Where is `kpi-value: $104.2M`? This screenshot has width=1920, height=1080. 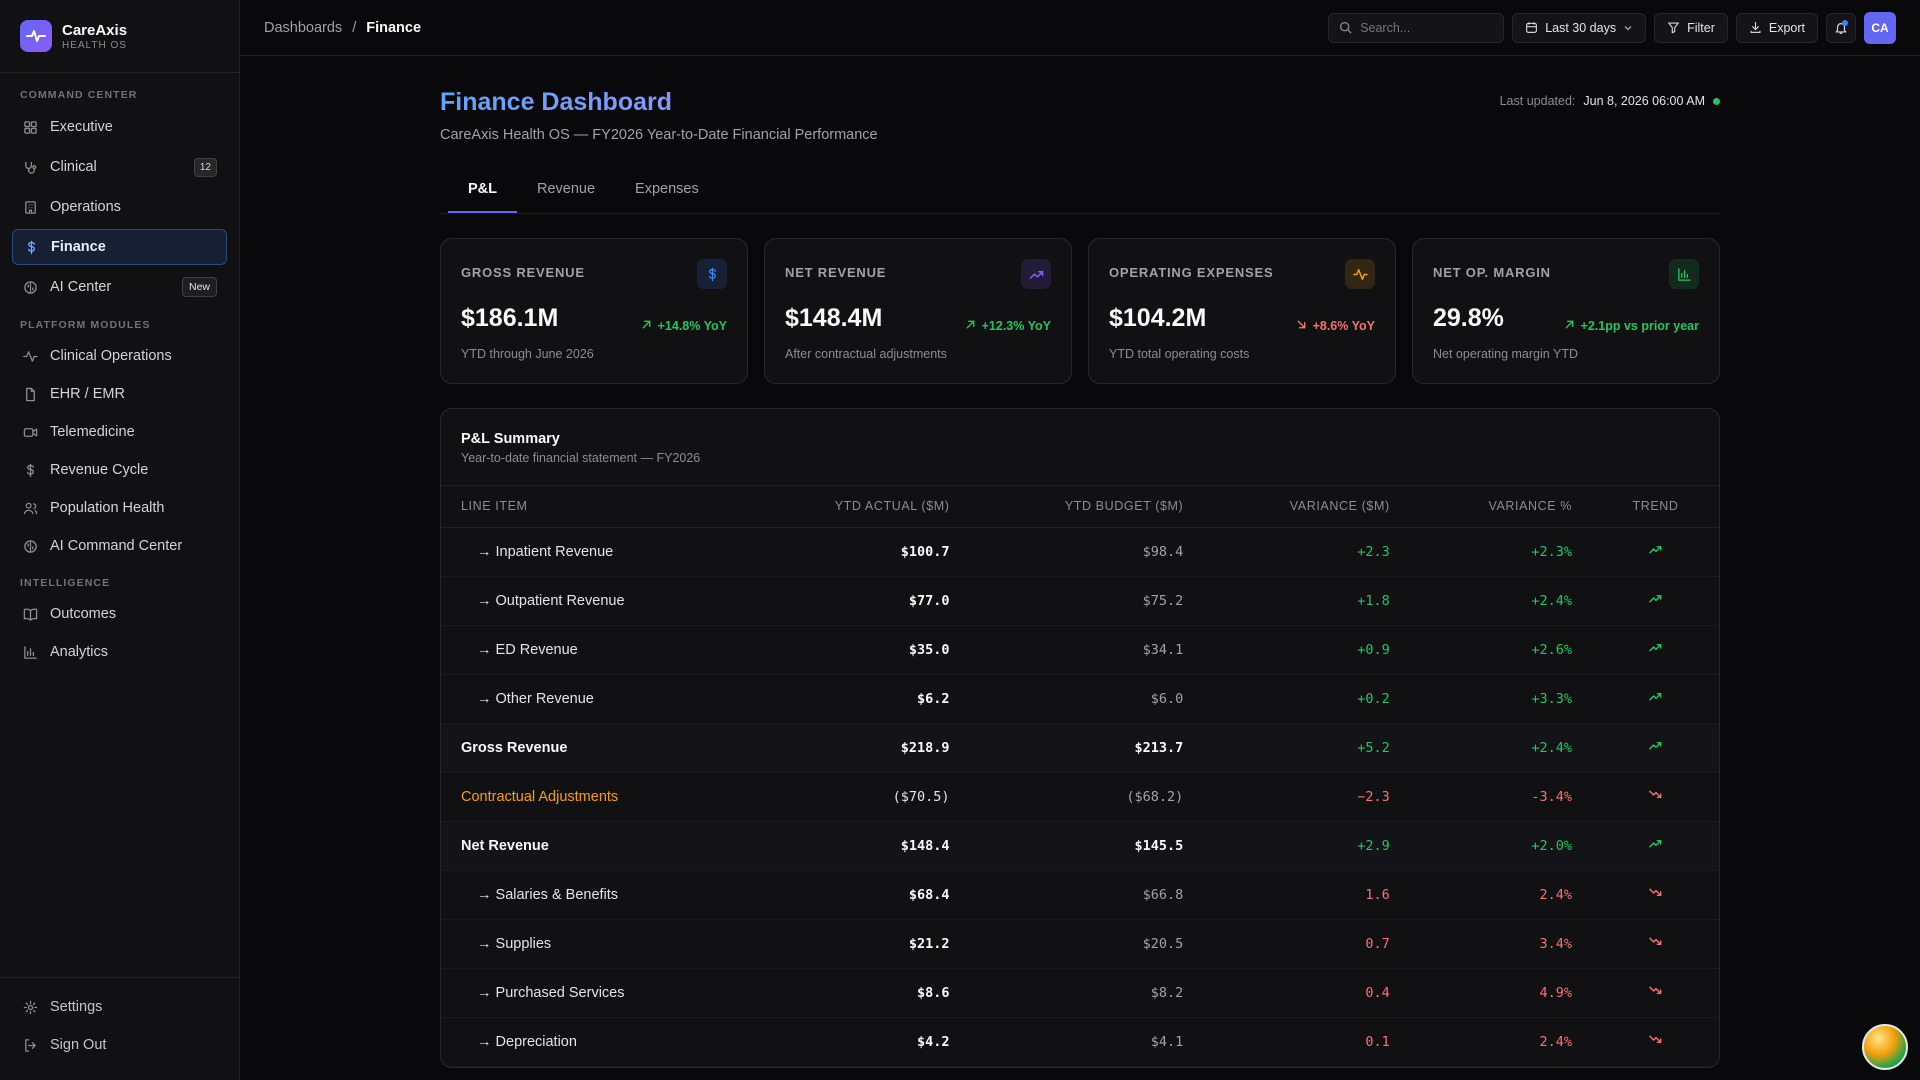
kpi-value: $104.2M is located at coordinates (1158, 318).